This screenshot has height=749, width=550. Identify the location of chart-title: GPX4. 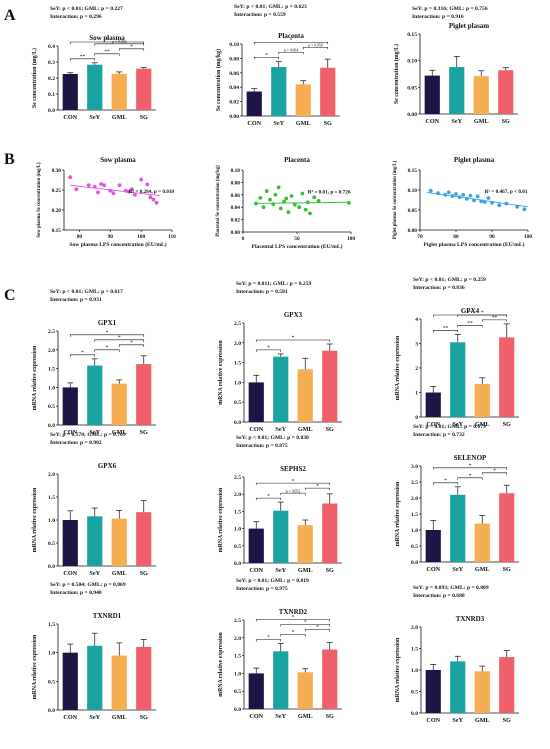
(470, 311).